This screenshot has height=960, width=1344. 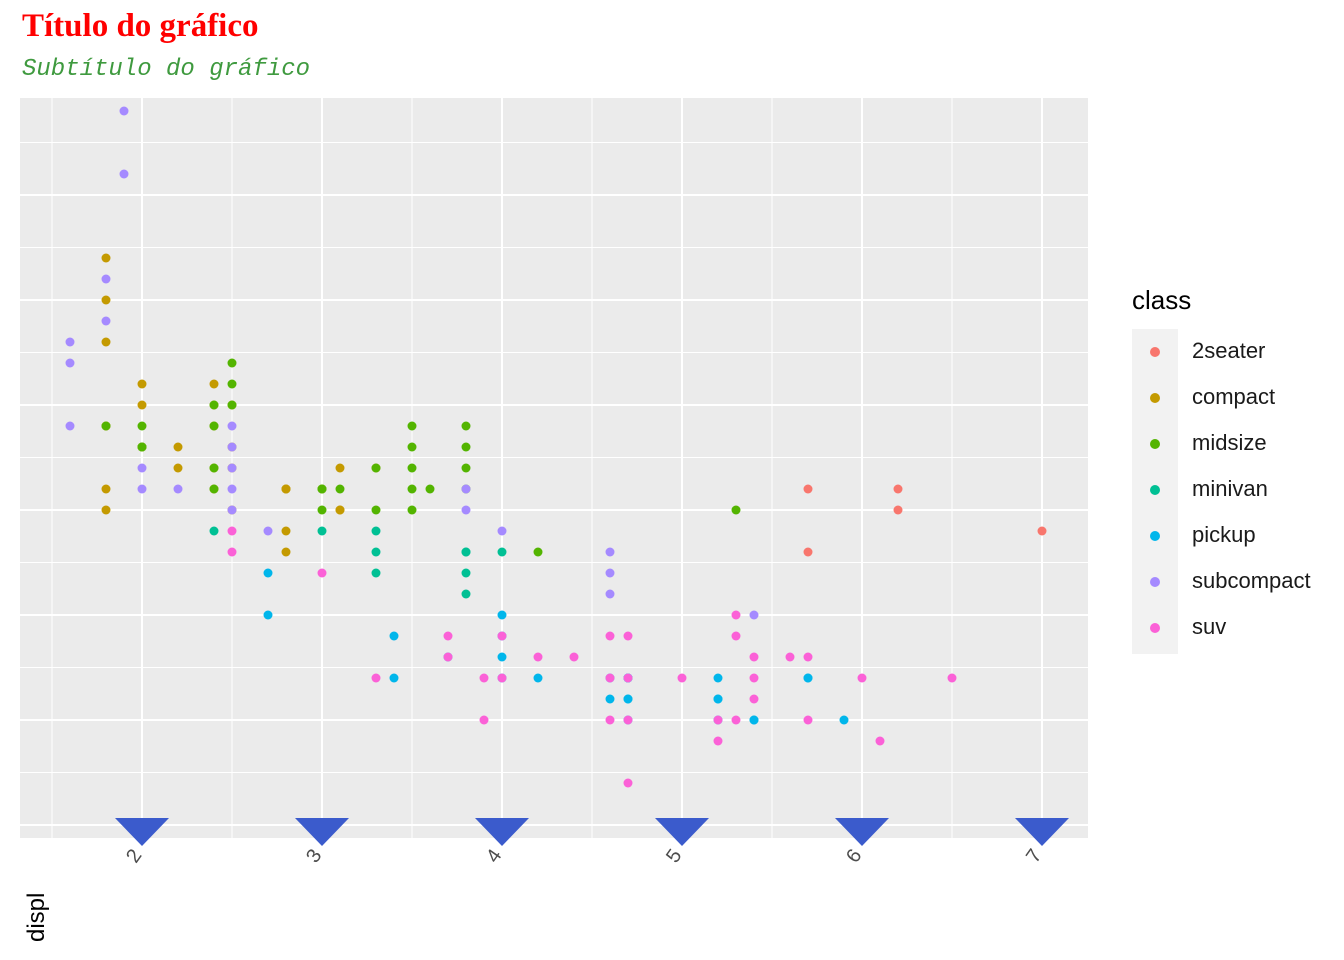 What do you see at coordinates (674, 856) in the screenshot?
I see `x-tick-label: 5` at bounding box center [674, 856].